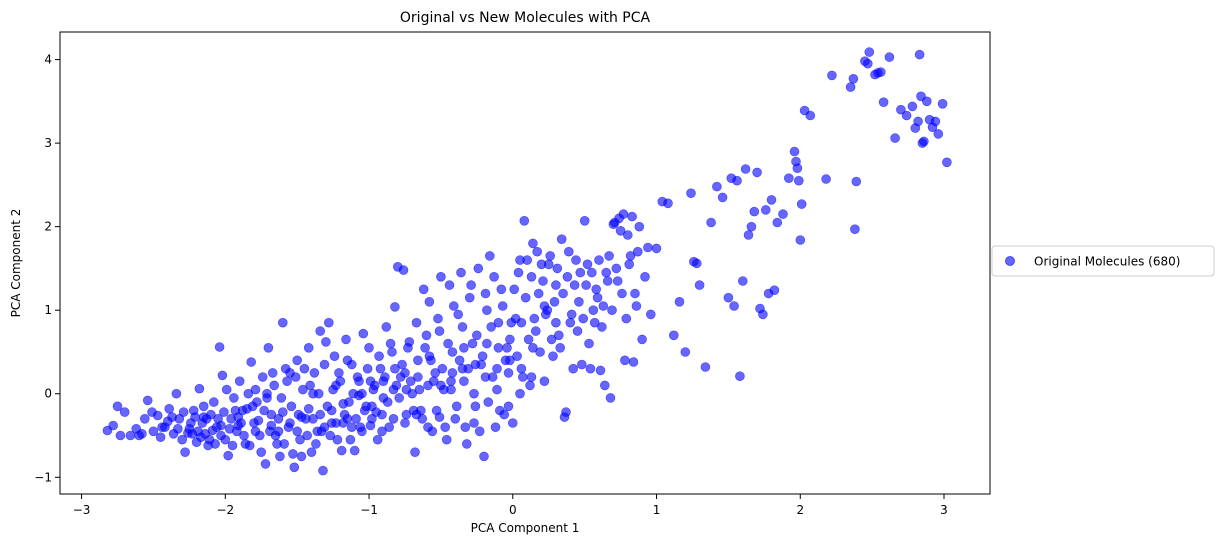 The width and height of the screenshot is (1219, 545). Describe the element at coordinates (657, 510) in the screenshot. I see `x-tick-label: 1` at that location.